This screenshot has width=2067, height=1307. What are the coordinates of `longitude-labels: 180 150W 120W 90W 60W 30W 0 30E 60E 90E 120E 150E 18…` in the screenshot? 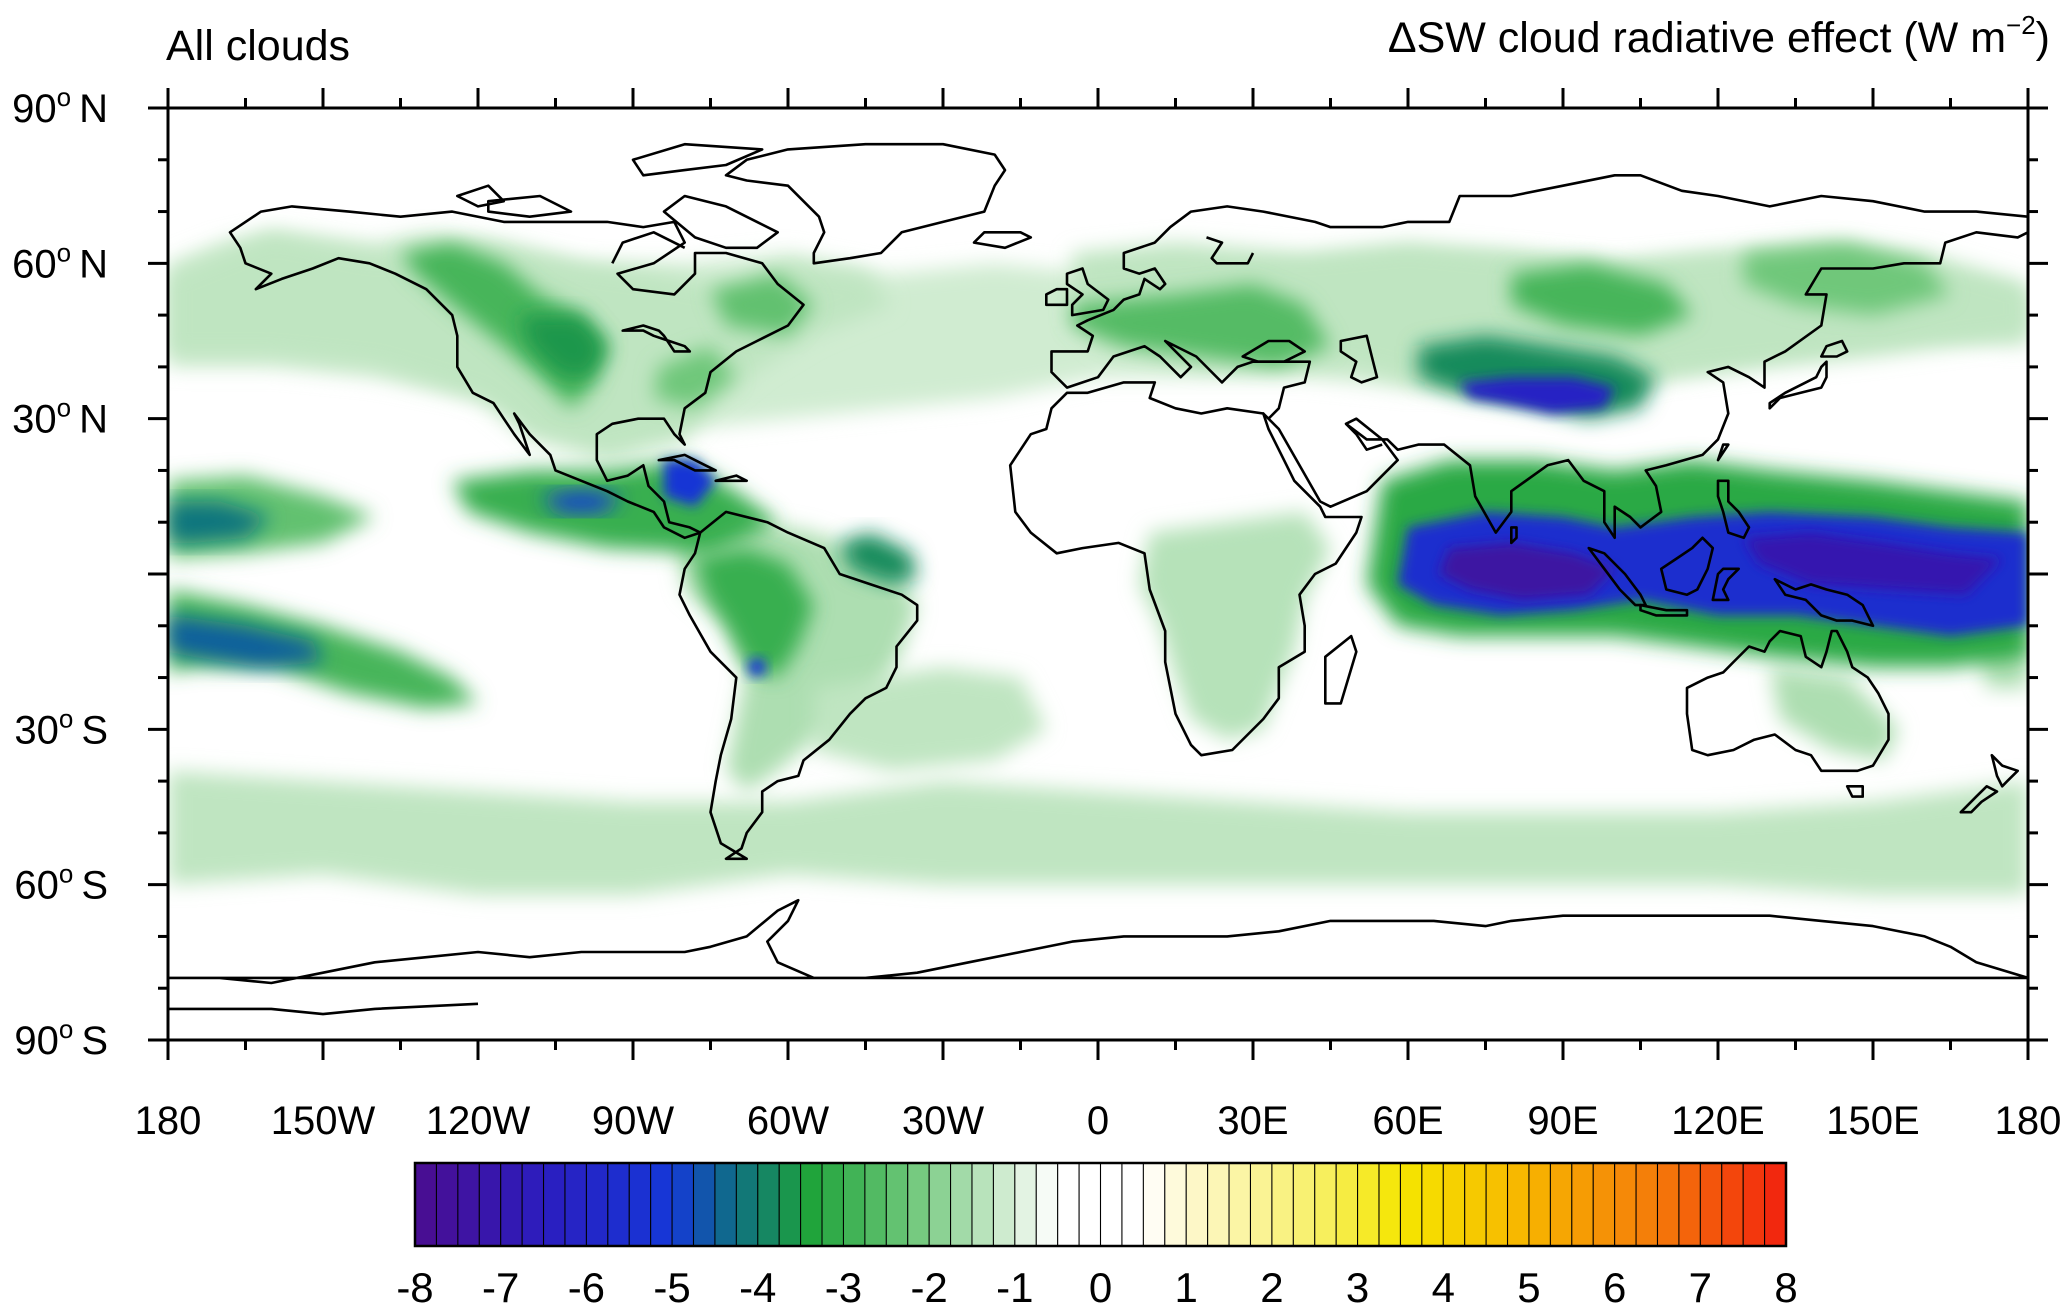 It's located at (1098, 1121).